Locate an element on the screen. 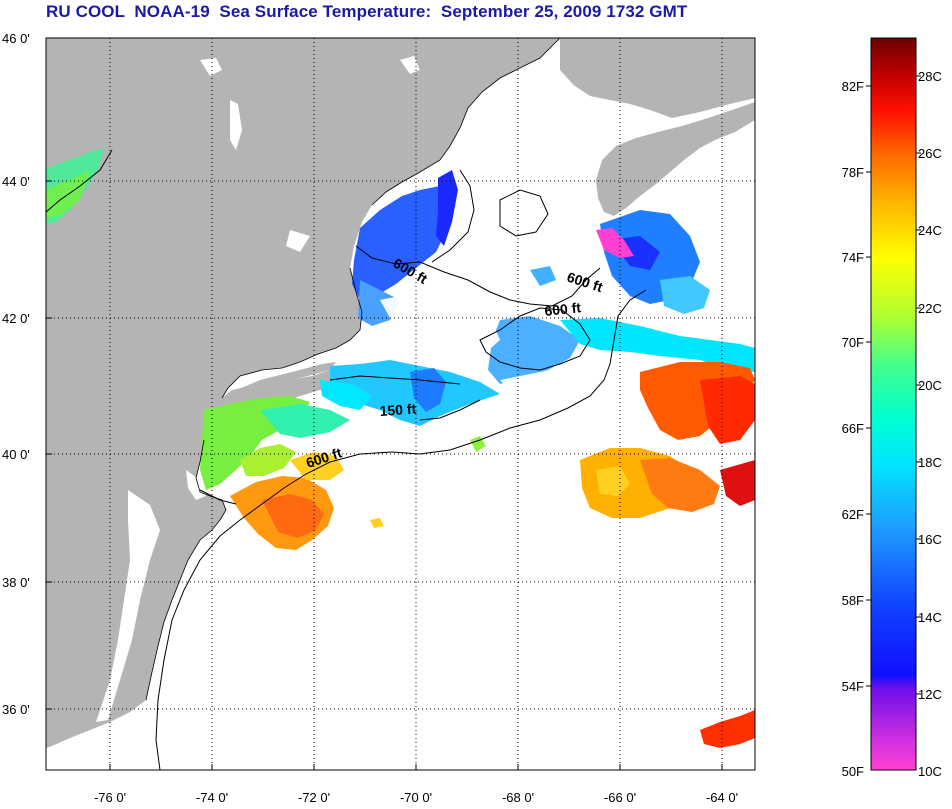  lat-label: 38 0' is located at coordinates (16, 582).